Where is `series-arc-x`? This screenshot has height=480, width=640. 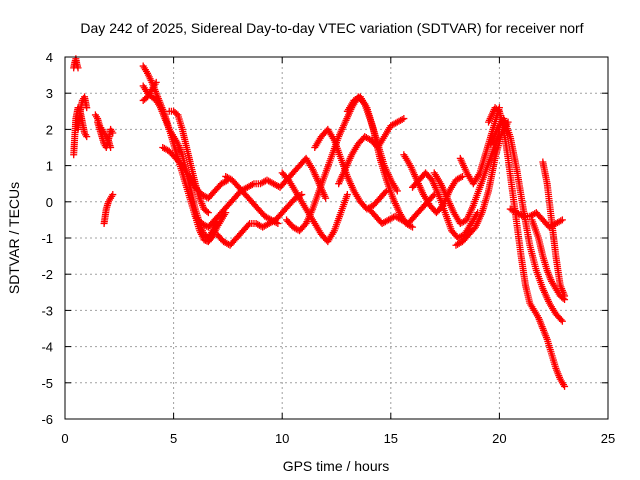
series-arc-x is located at coordinates (482, 183).